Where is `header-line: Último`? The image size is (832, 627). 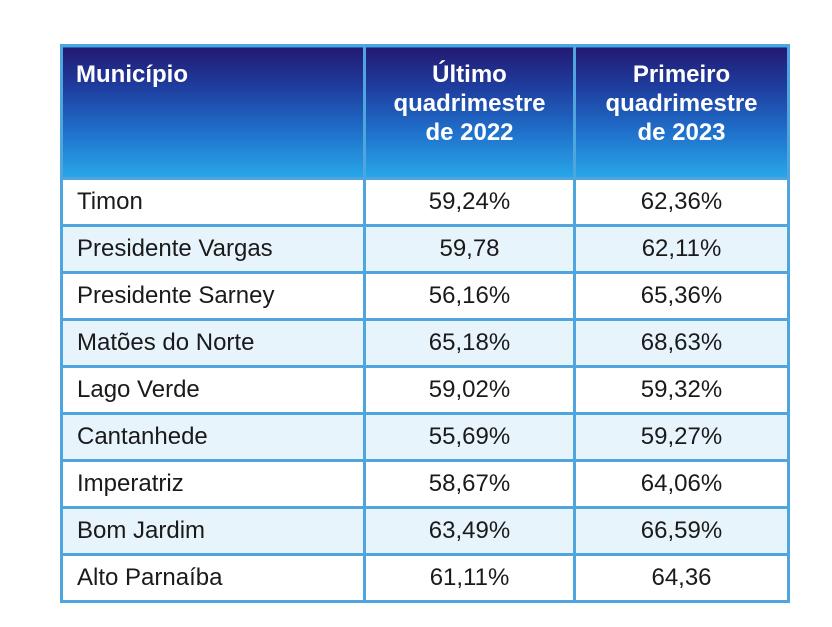
header-line: Último is located at coordinates (469, 74).